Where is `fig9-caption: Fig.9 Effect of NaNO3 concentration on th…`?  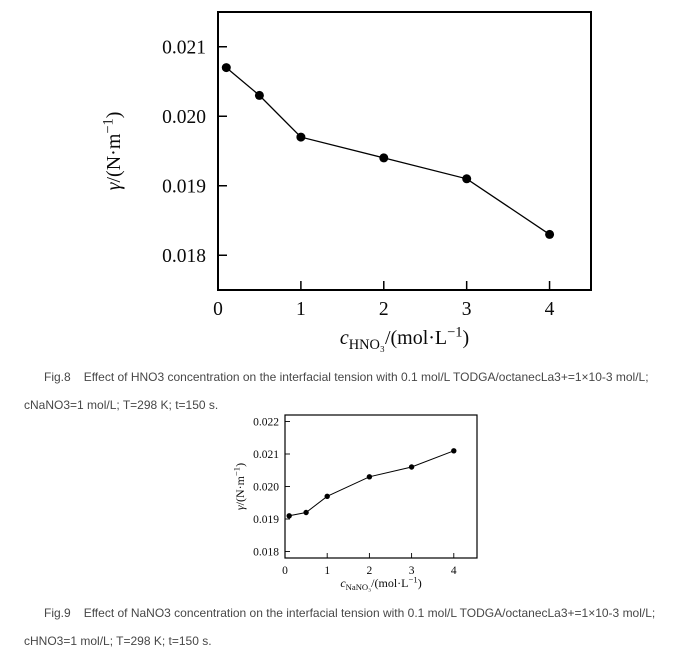 fig9-caption: Fig.9 Effect of NaNO3 concentration on th… is located at coordinates (350, 624).